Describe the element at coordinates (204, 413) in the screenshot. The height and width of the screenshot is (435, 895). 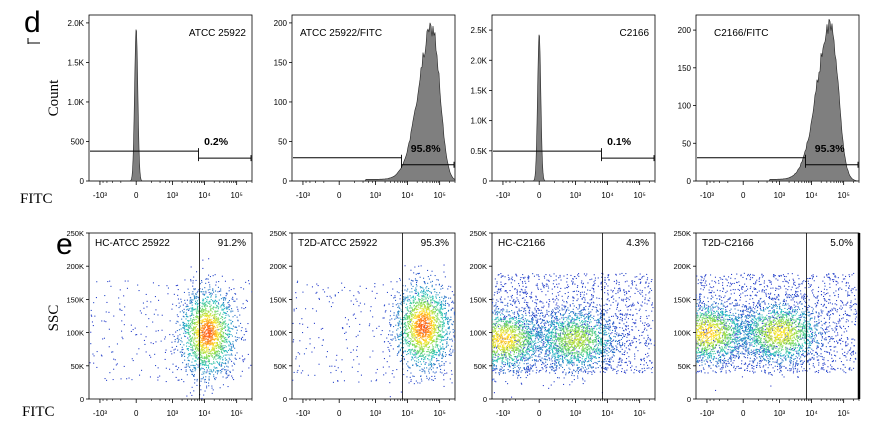
I see `x-tick-label: 10⁴` at that location.